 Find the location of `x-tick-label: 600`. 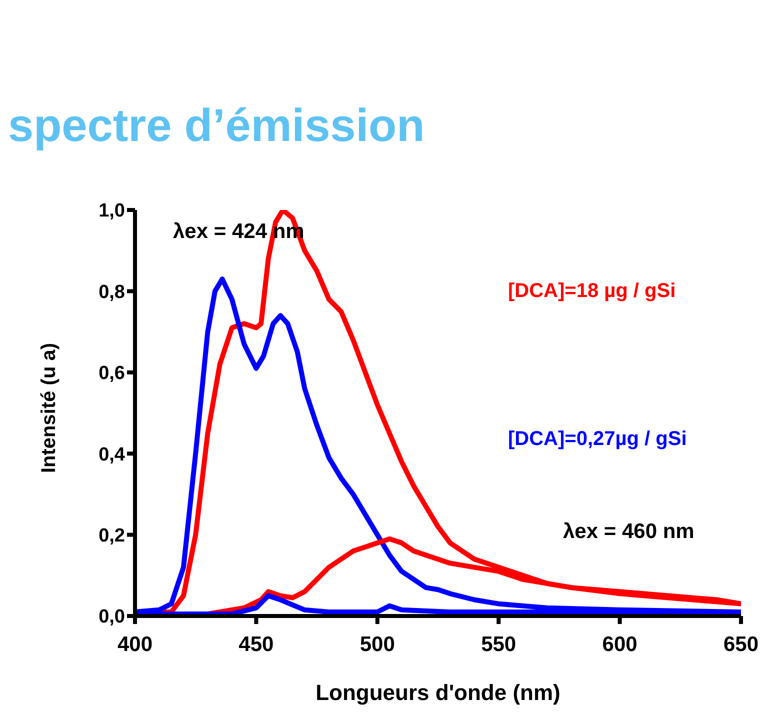

x-tick-label: 600 is located at coordinates (620, 644).